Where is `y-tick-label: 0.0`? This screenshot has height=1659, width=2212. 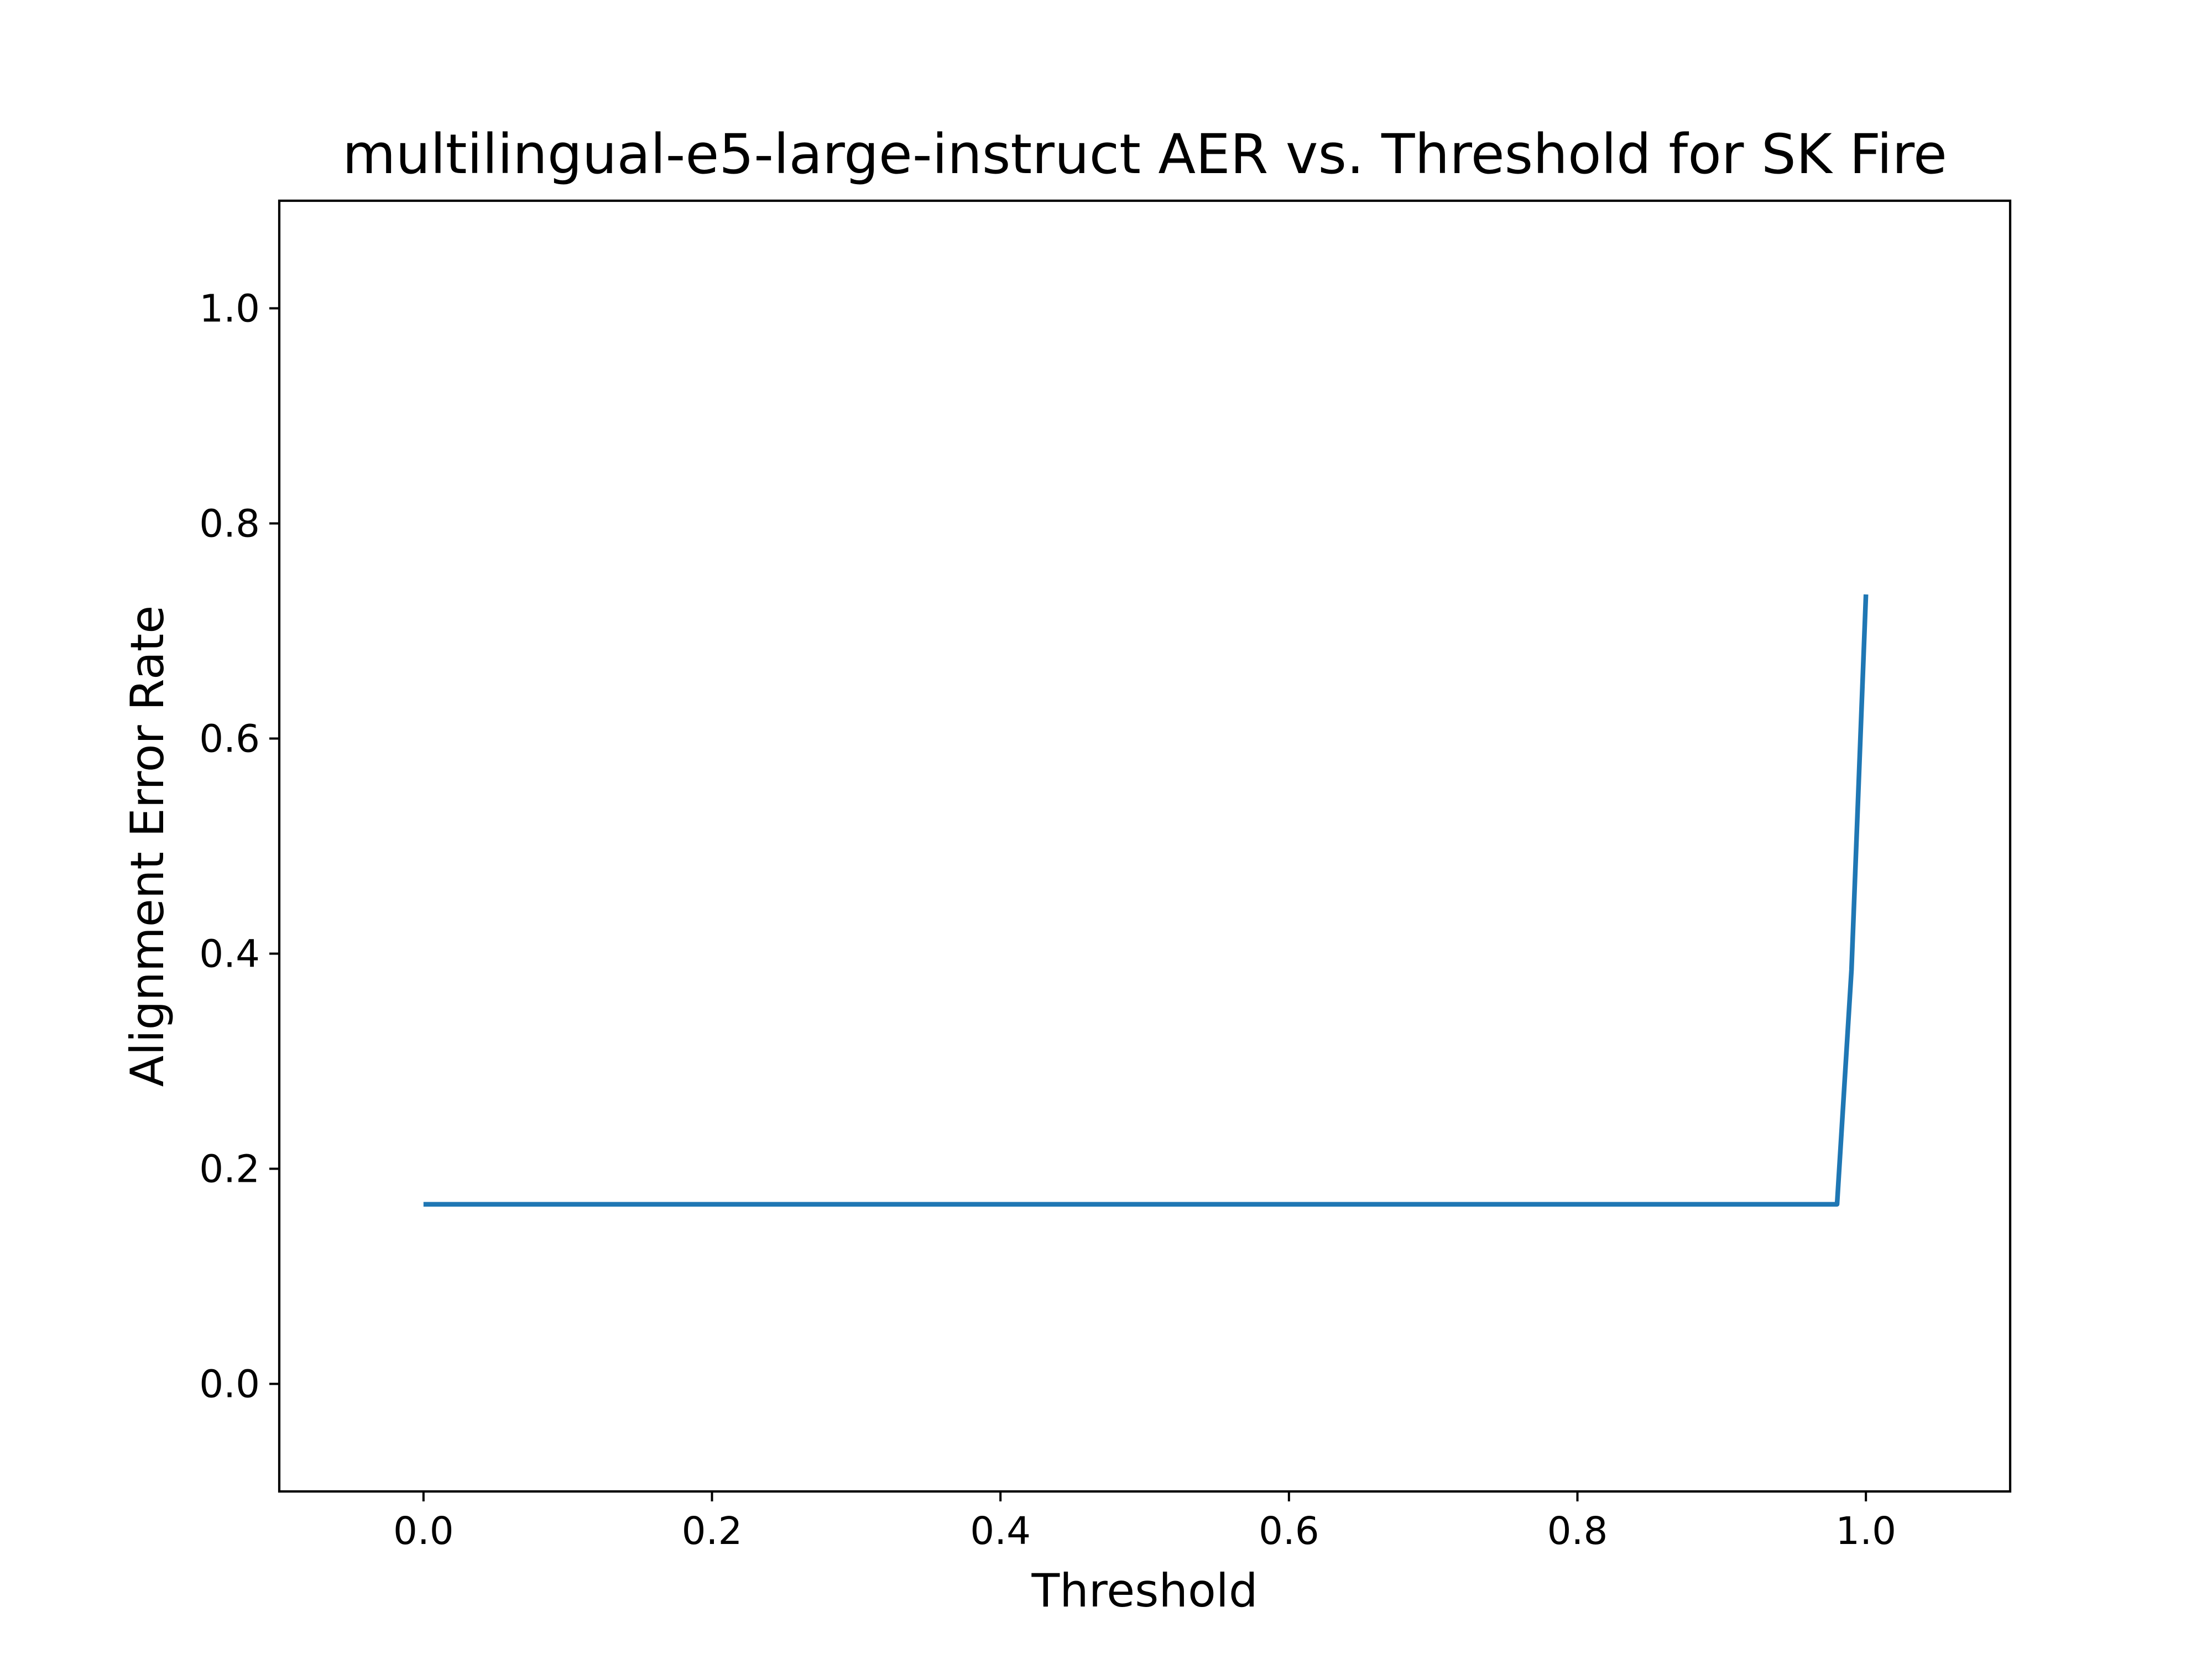 y-tick-label: 0.0 is located at coordinates (230, 1385).